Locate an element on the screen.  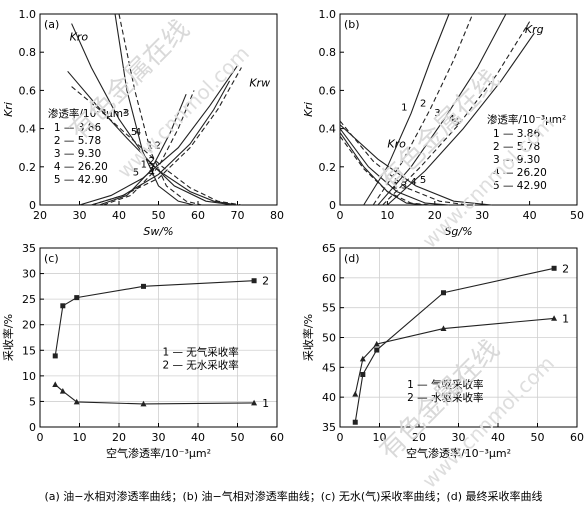
panel-a-x-tick-label: 30 is located at coordinates (80, 215).